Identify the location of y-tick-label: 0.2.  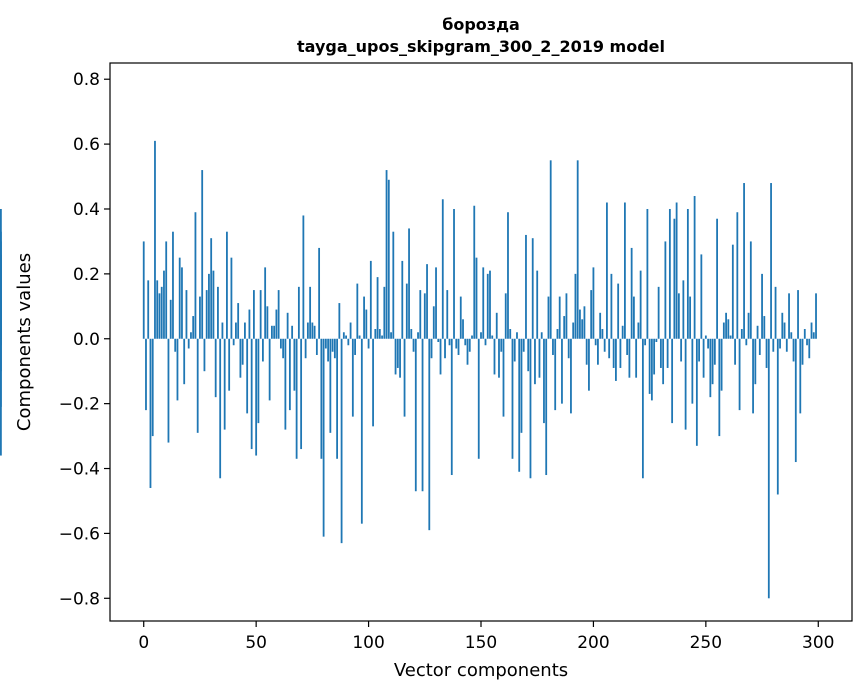
(86, 275).